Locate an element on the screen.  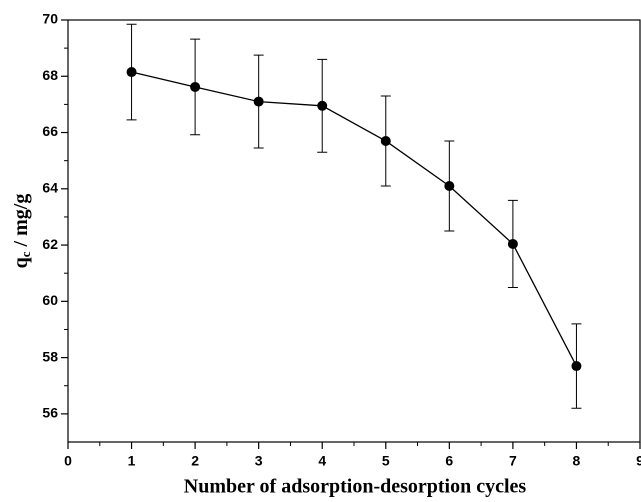
x-tick-label: 8 is located at coordinates (577, 461).